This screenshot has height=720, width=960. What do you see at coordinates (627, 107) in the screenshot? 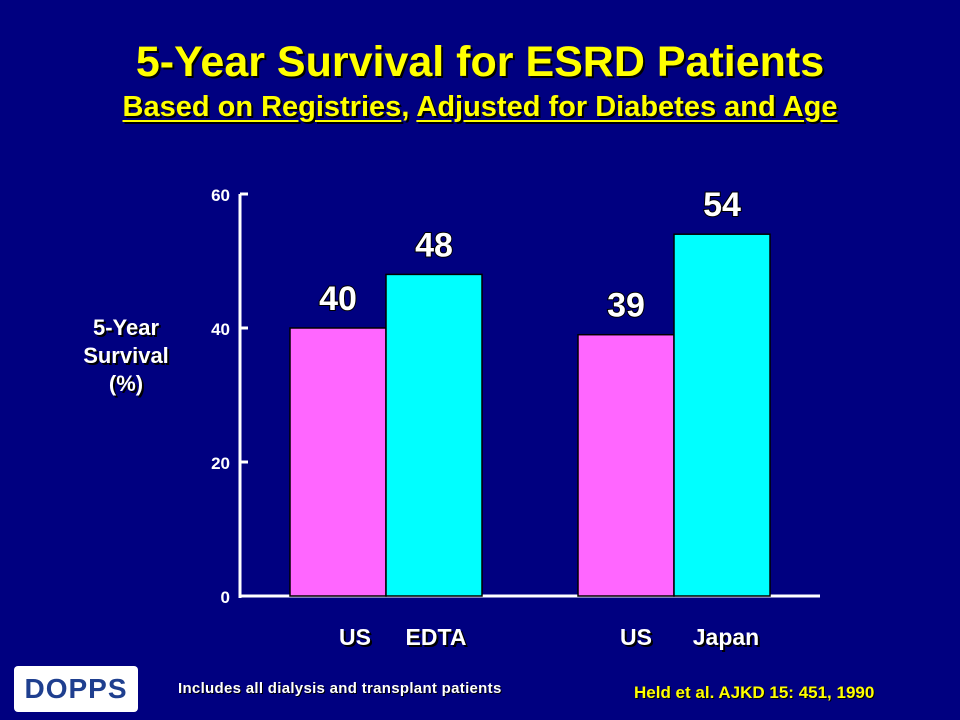
I see `subtitle-adjusted: Adjusted for Diabetes and Age` at bounding box center [627, 107].